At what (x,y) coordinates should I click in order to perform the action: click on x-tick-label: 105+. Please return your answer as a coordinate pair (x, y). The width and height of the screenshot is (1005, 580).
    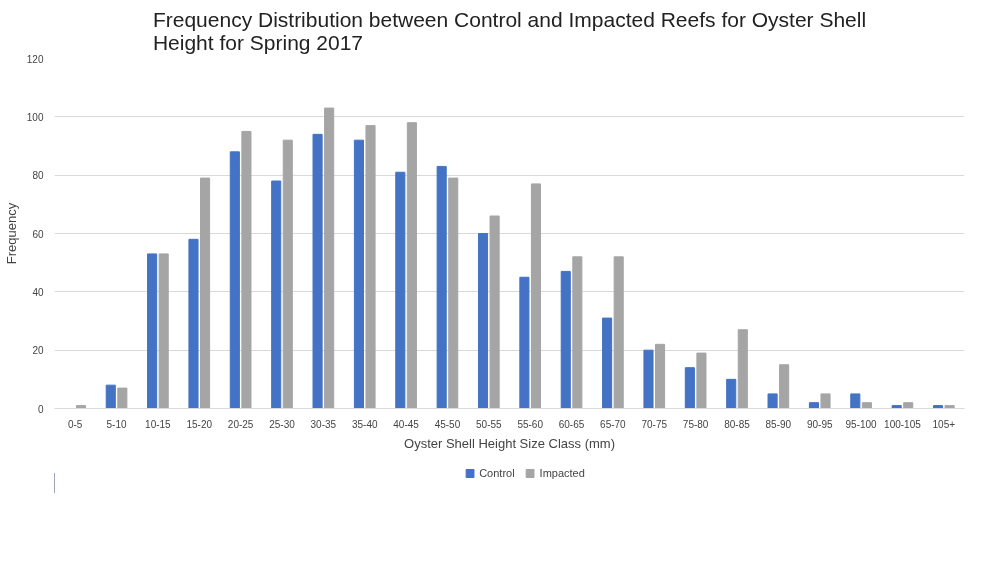
    Looking at the image, I should click on (944, 424).